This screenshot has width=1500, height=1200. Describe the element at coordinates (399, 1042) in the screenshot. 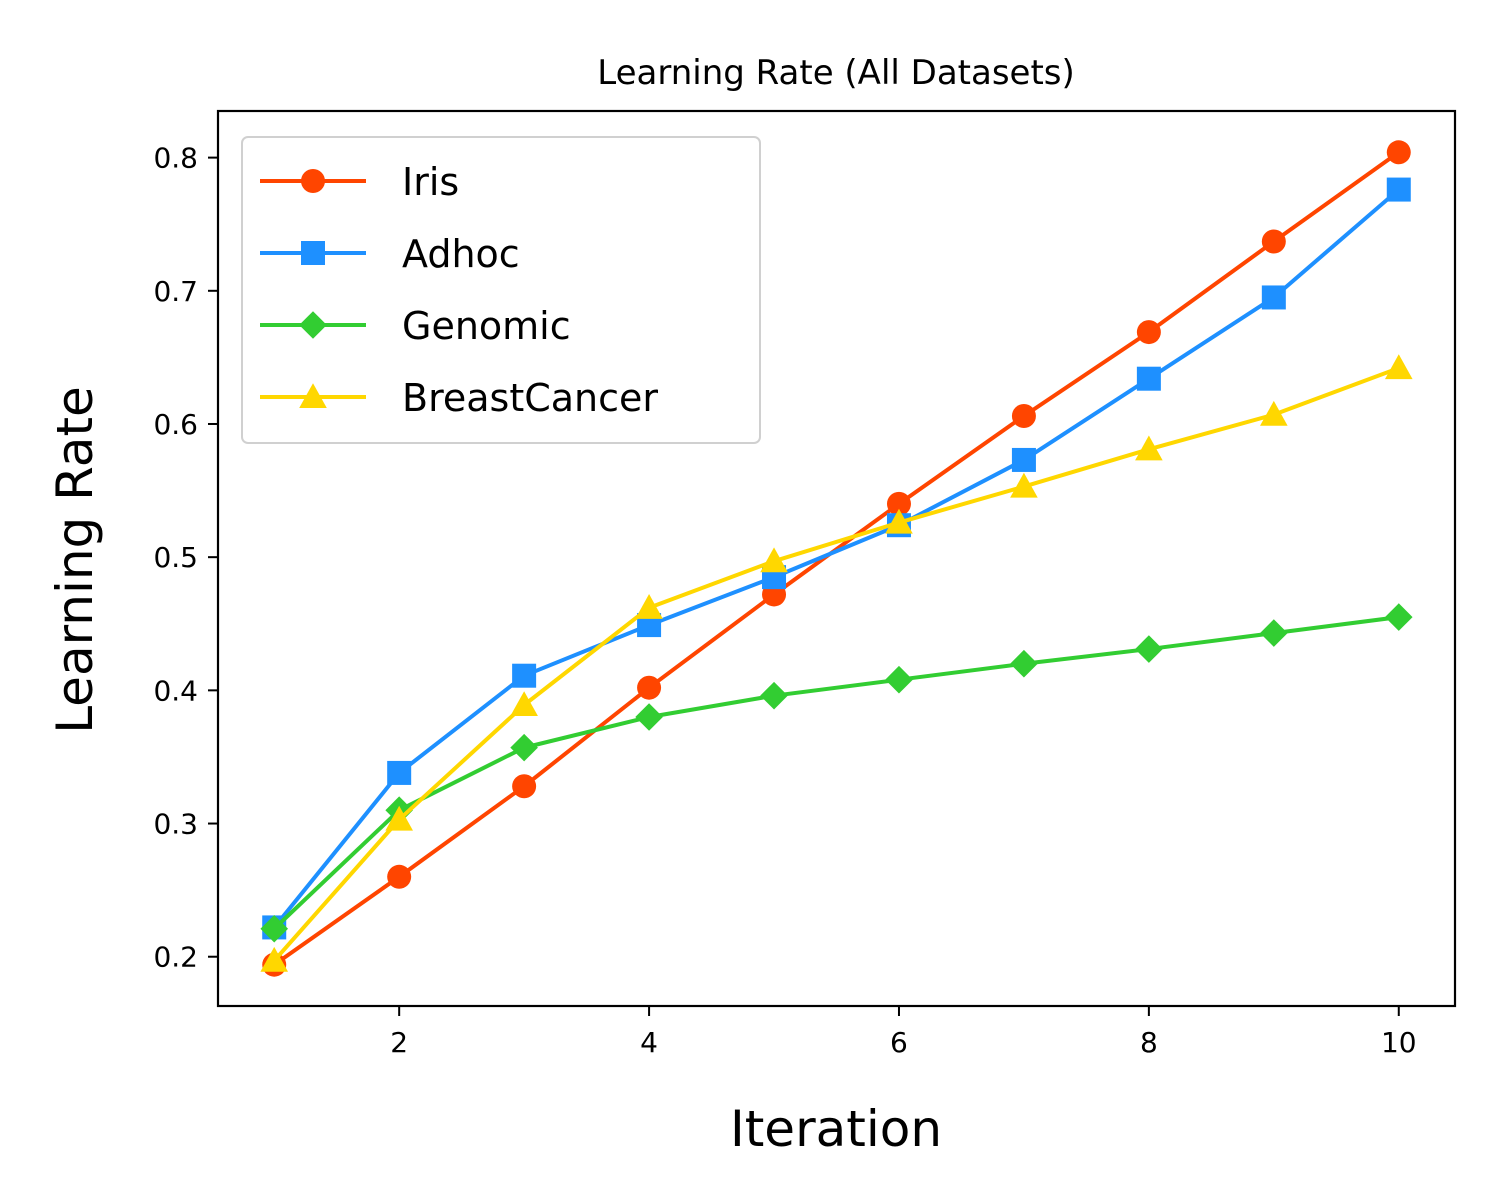

I see `x-tick-label: 2` at that location.